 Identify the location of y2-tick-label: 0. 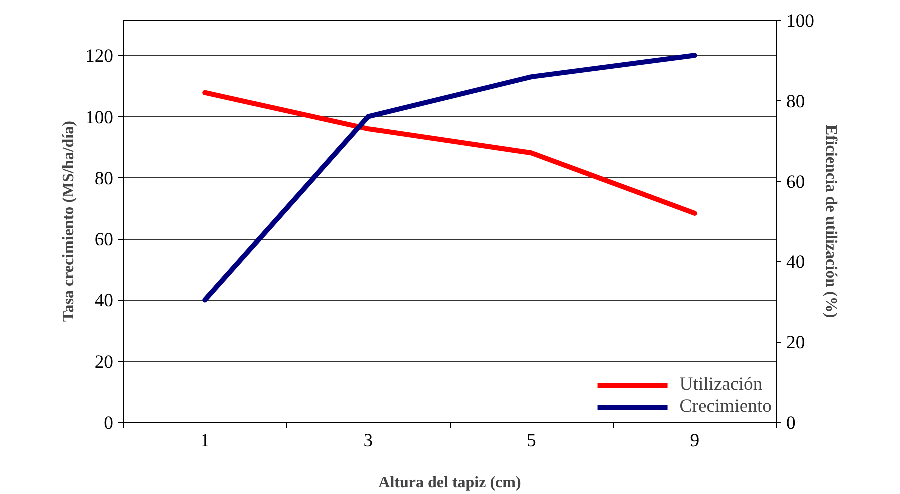
(791, 423).